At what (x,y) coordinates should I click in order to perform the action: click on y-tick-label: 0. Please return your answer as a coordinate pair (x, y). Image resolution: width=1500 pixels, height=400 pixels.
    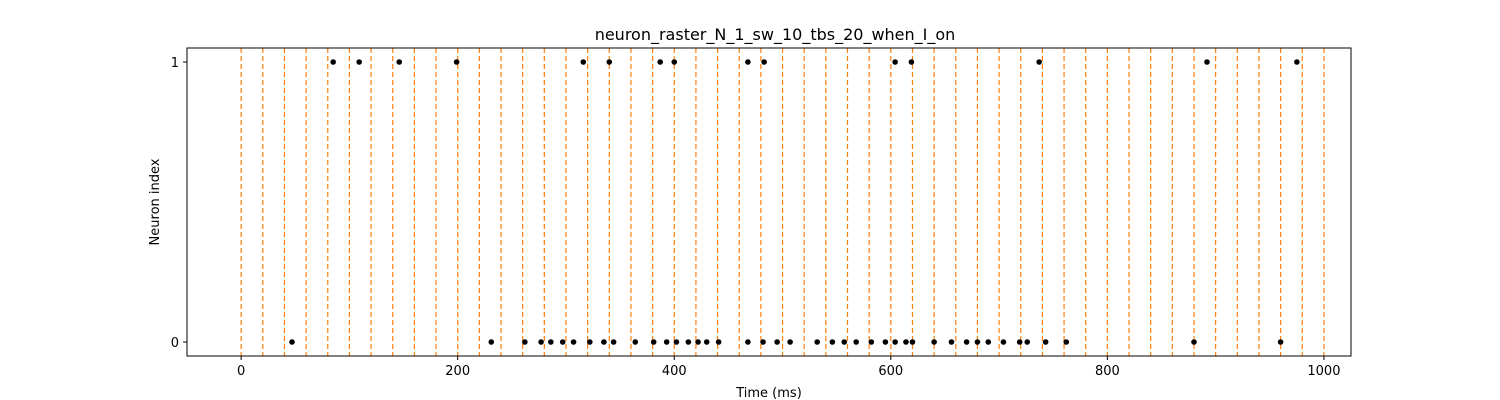
    Looking at the image, I should click on (175, 343).